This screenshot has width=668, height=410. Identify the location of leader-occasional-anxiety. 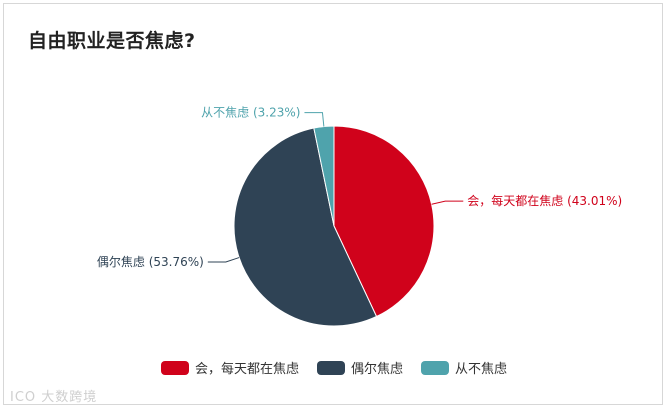
(223, 260).